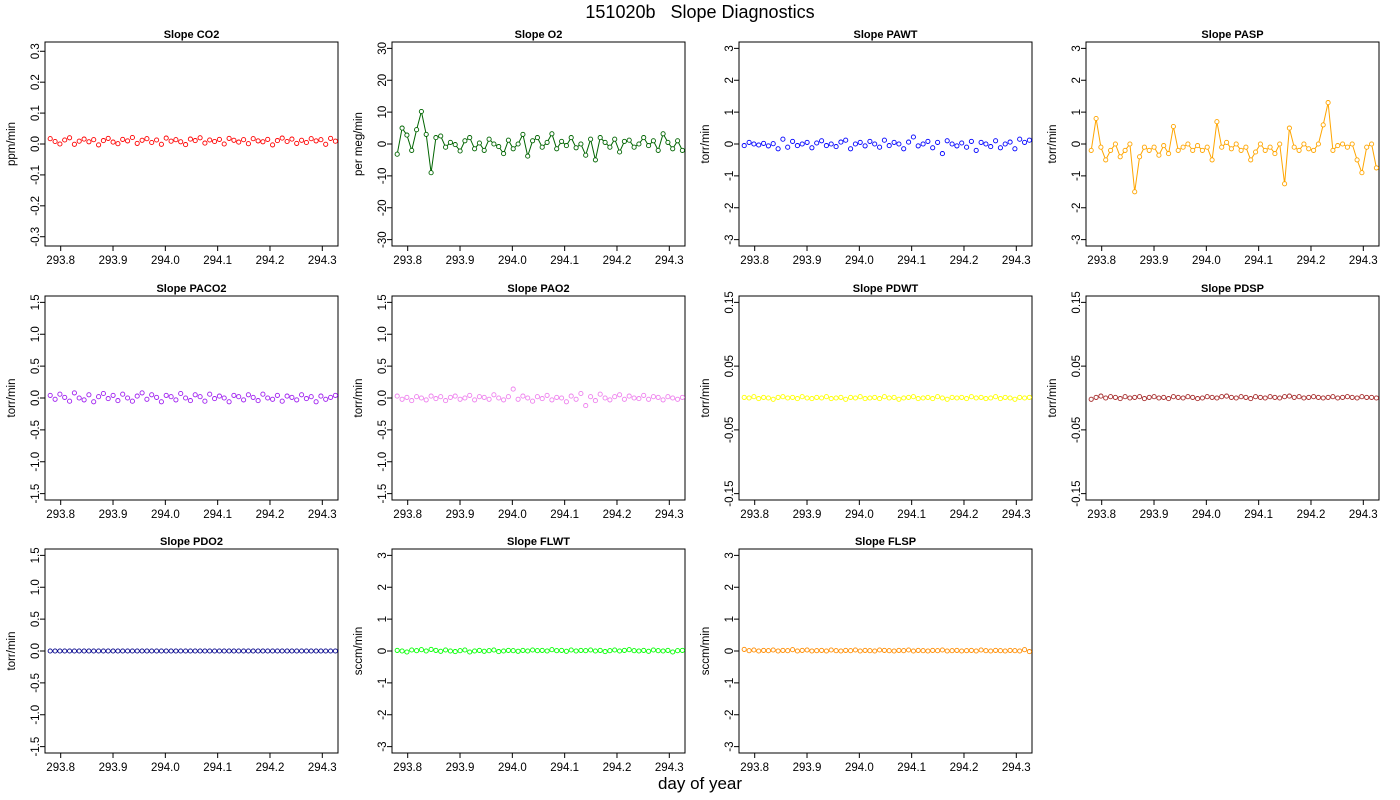 The height and width of the screenshot is (800, 1400). What do you see at coordinates (383, 112) in the screenshot?
I see `y-tick-label: 10` at bounding box center [383, 112].